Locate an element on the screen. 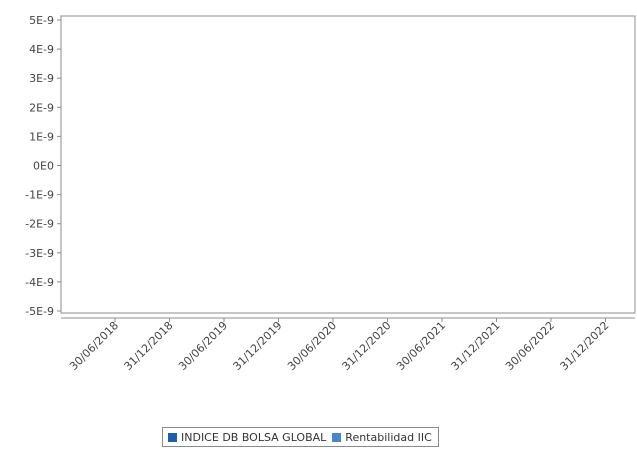 The image size is (637, 450). legend: INDICE DB BOLSA GLOBAL Rentabilidad IIC is located at coordinates (300, 437).